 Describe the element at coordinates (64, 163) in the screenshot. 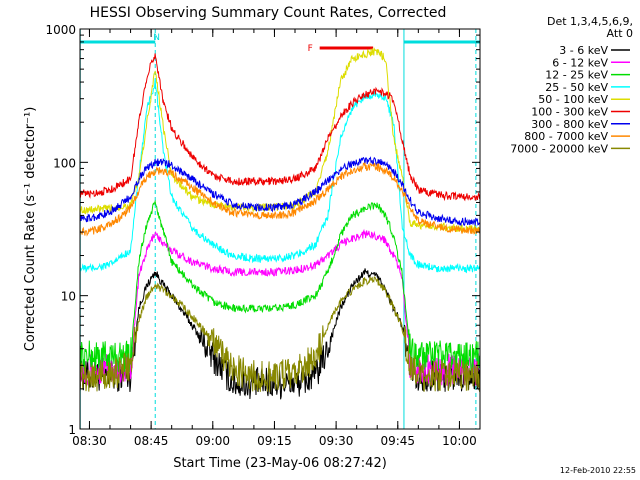

I see `y-tick-label-2: 100` at that location.